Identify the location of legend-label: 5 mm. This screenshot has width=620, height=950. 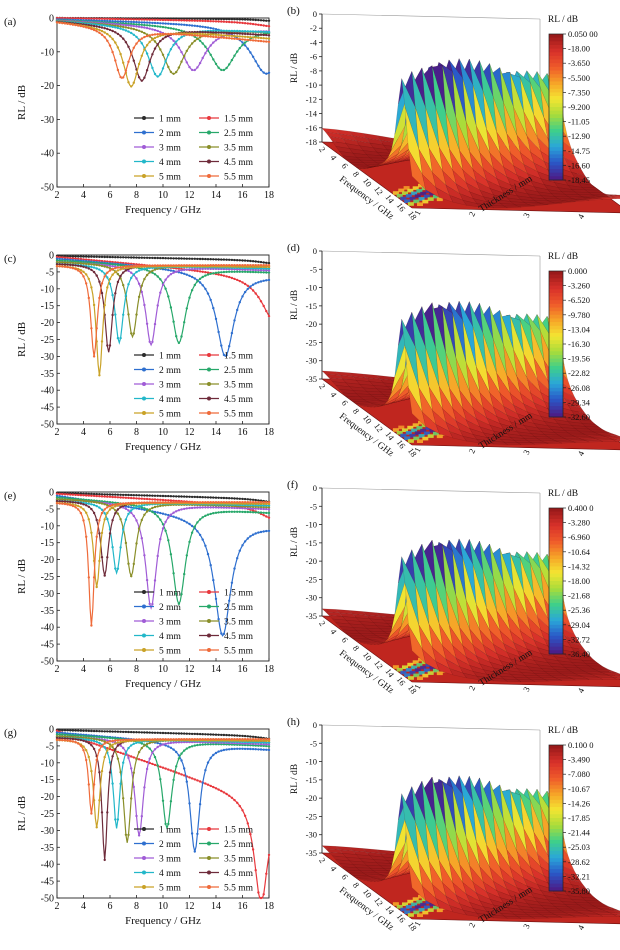
(170, 178).